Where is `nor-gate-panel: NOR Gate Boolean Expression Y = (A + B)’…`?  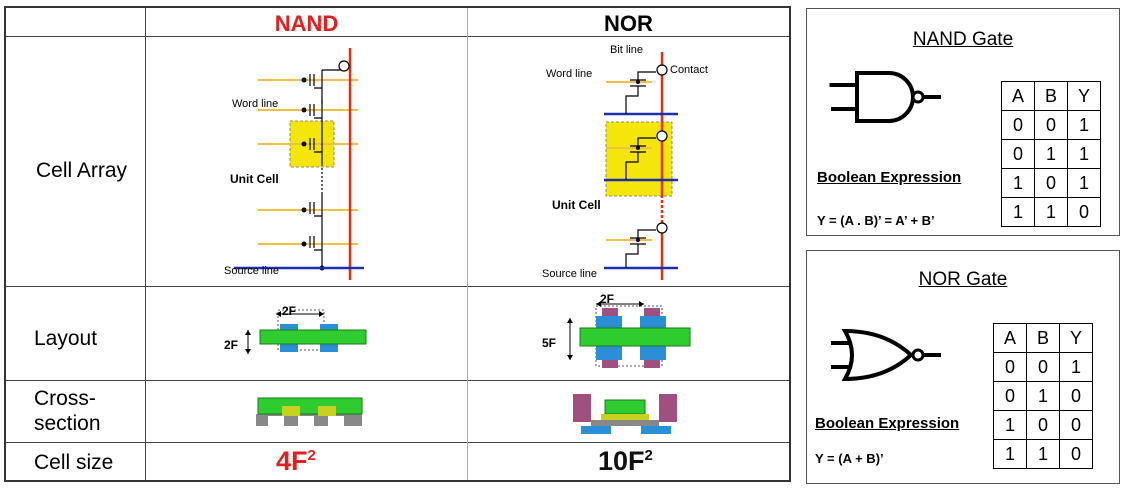
nor-gate-panel: NOR Gate Boolean Expression Y = (A + B)’… is located at coordinates (963, 367).